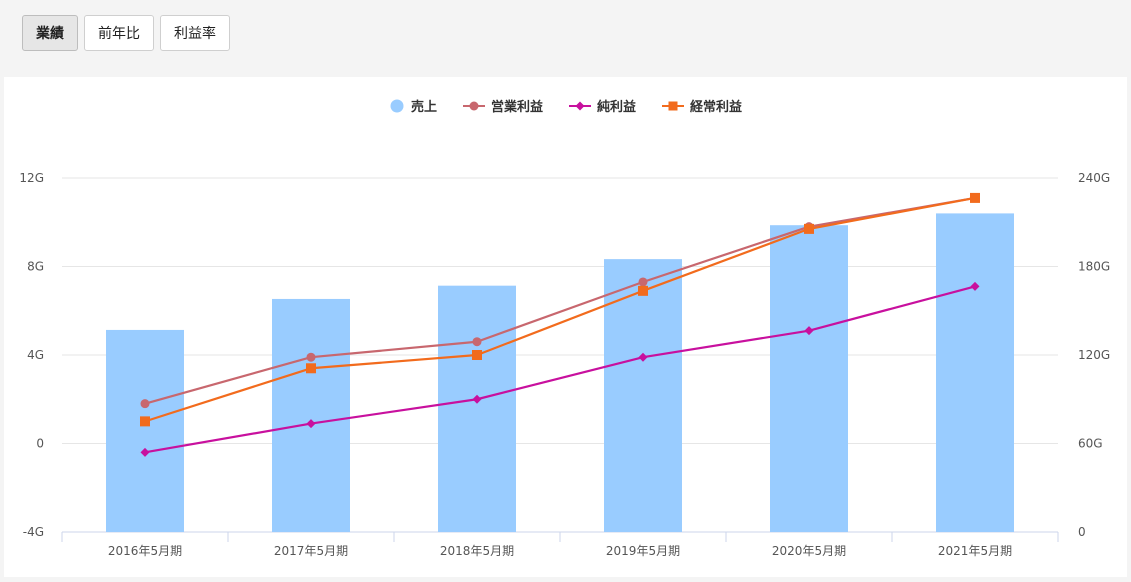 This screenshot has width=1131, height=582. I want to click on right-axis-tick-label: 0, so click(1082, 532).